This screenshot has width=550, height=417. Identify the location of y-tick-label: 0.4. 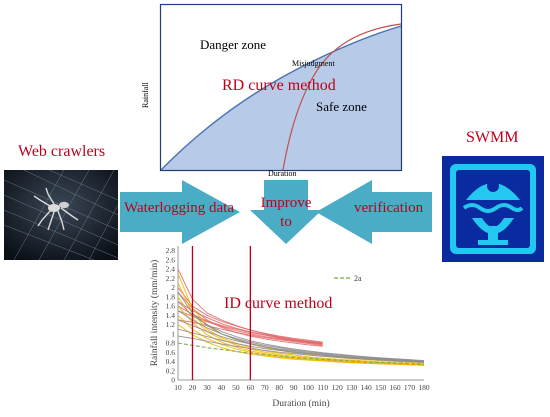
(171, 361).